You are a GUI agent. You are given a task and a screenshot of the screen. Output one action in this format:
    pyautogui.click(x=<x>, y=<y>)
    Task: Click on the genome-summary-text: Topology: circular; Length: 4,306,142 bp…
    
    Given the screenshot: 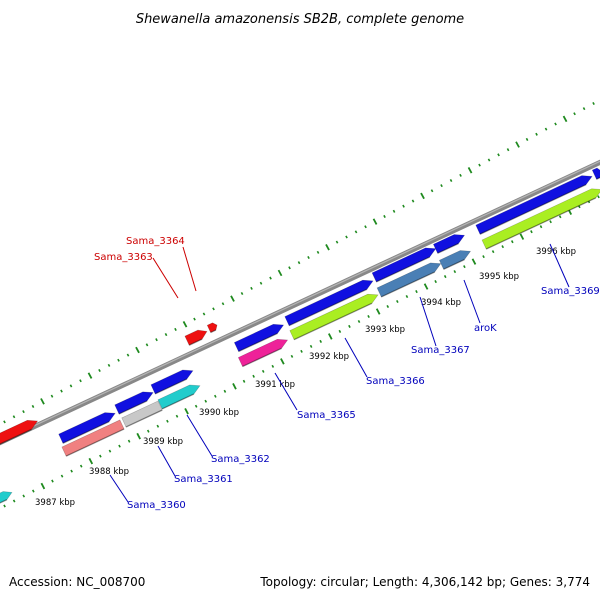 What is the action you would take?
    pyautogui.click(x=424, y=582)
    